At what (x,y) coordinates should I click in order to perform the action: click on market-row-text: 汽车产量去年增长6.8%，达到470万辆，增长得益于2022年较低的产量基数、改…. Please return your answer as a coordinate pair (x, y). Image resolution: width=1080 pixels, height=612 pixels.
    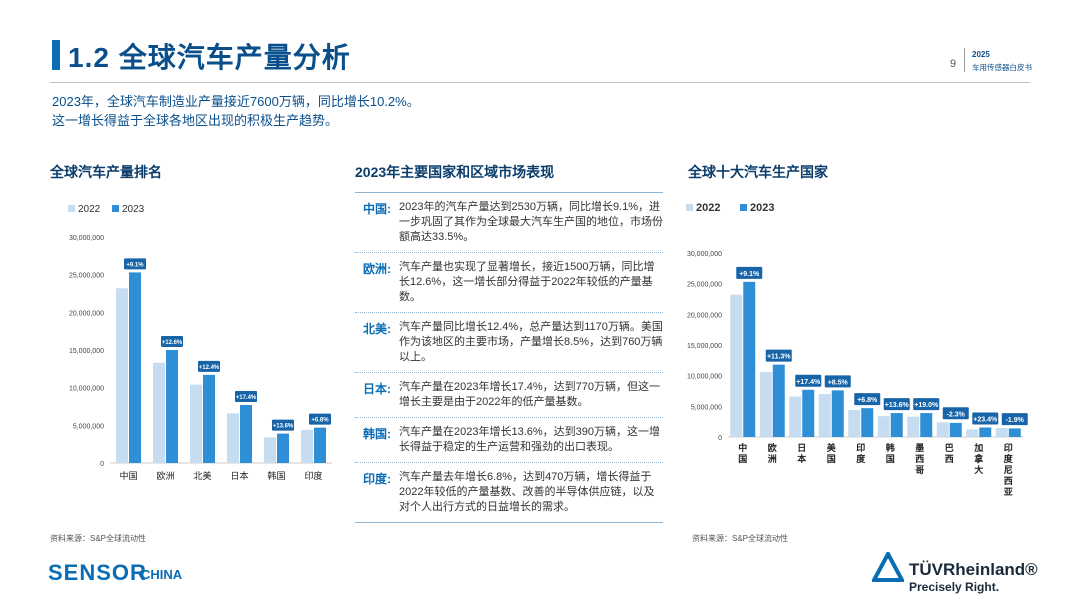
    Looking at the image, I should click on (527, 492).